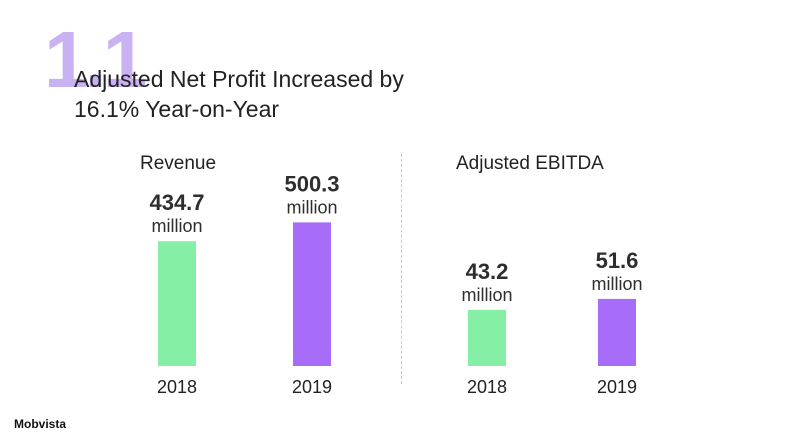 The height and width of the screenshot is (445, 800). What do you see at coordinates (95, 59) in the screenshot?
I see `section-number: 1.1` at bounding box center [95, 59].